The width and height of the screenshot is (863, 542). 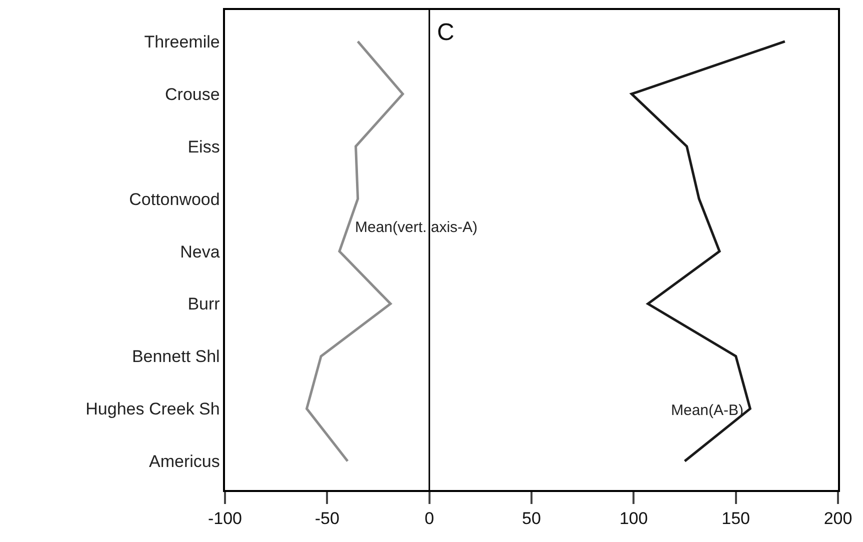 I want to click on y-tick-label: Hughes Creek Sh, so click(x=153, y=409).